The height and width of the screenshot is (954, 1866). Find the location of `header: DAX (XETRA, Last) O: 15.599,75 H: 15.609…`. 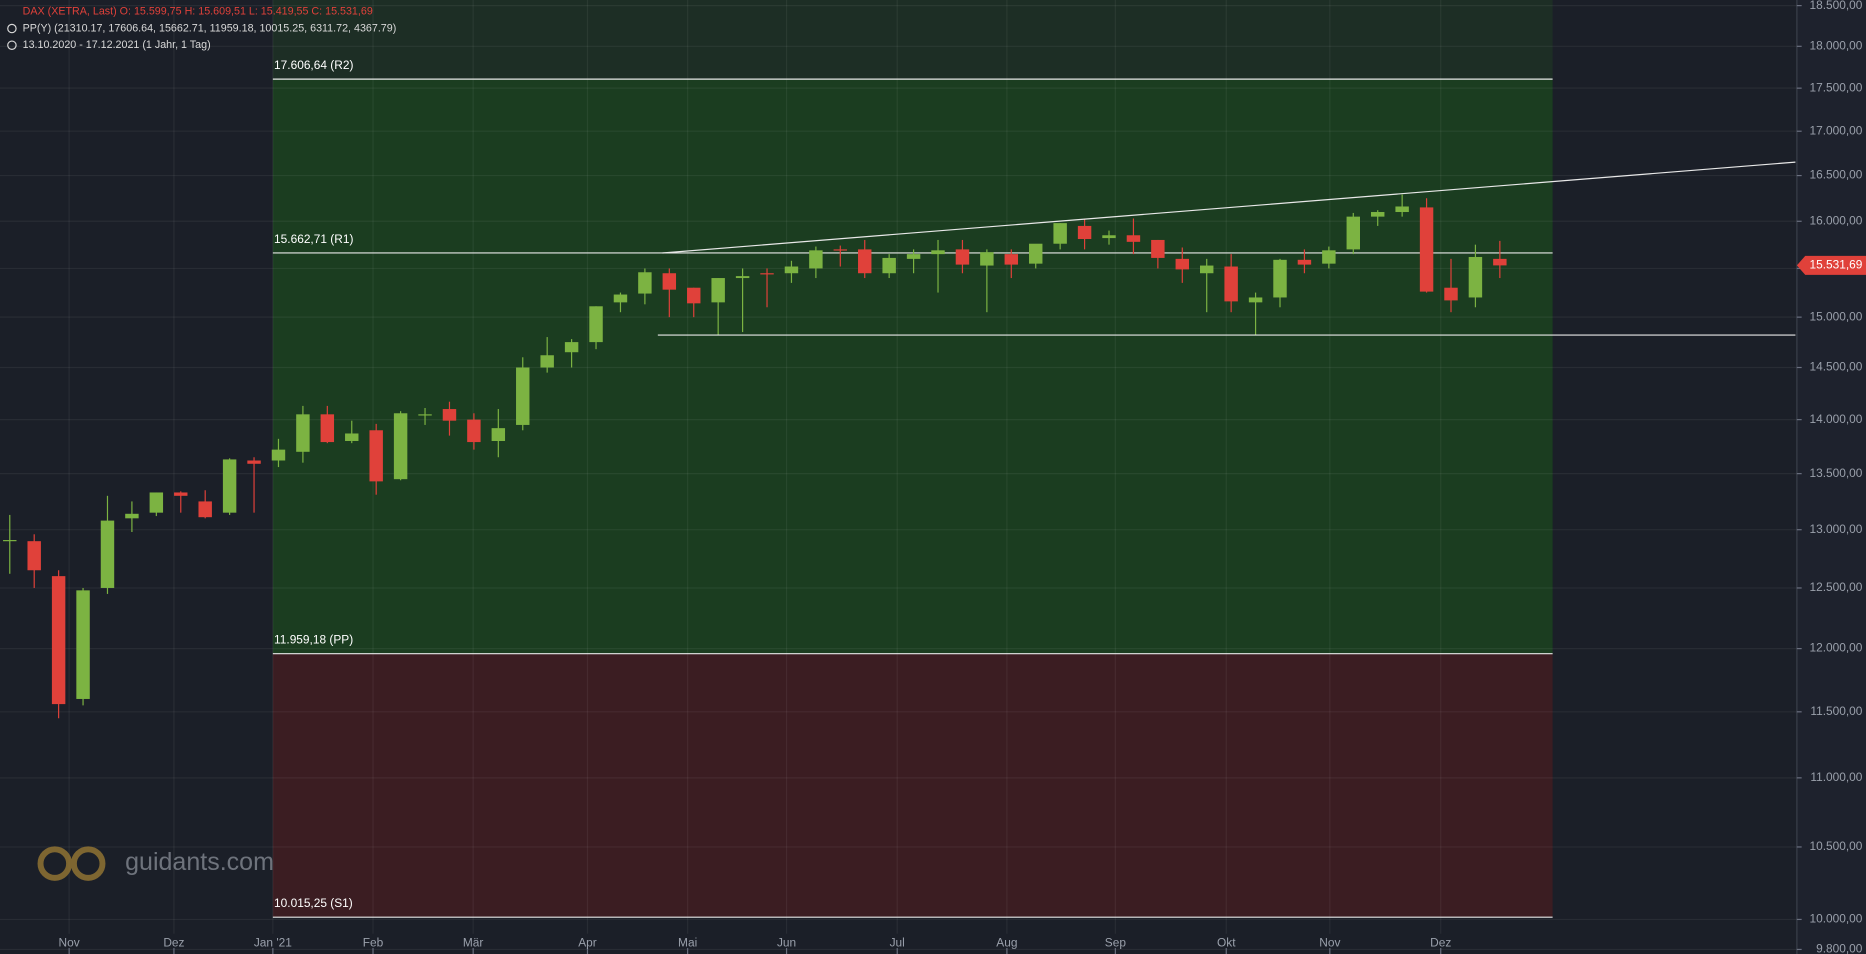

header: DAX (XETRA, Last) O: 15.599,75 H: 15.609… is located at coordinates (202, 28).